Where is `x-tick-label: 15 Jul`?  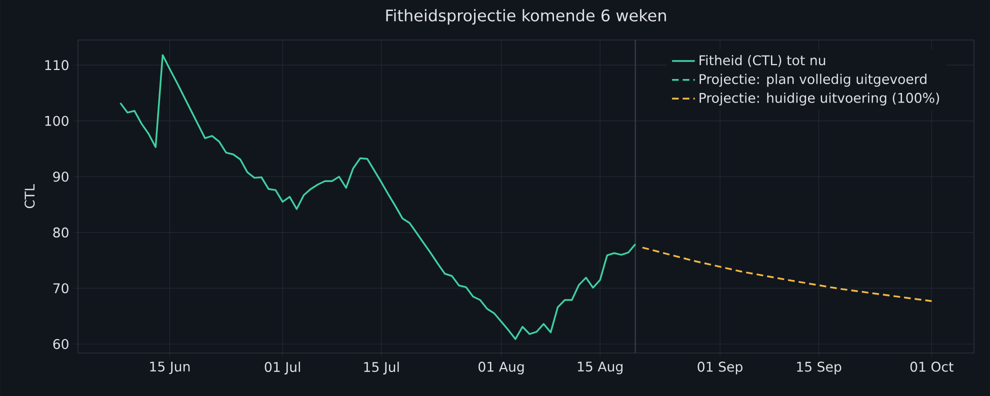
x-tick-label: 15 Jul is located at coordinates (381, 368).